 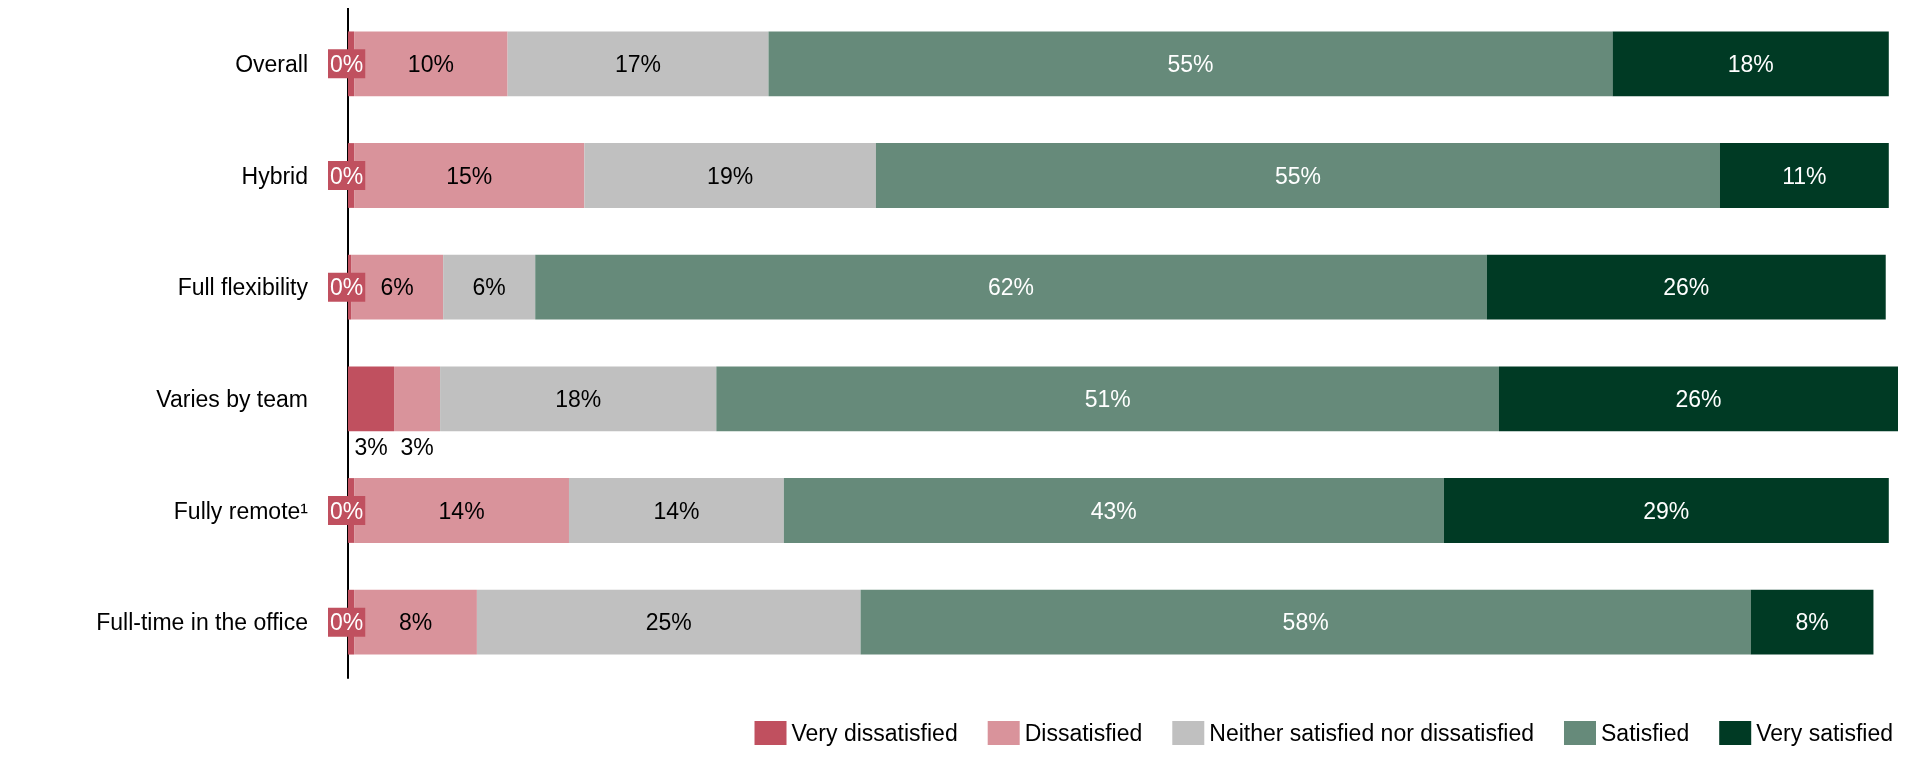 I want to click on legend-label: Satisfied, so click(x=1645, y=733).